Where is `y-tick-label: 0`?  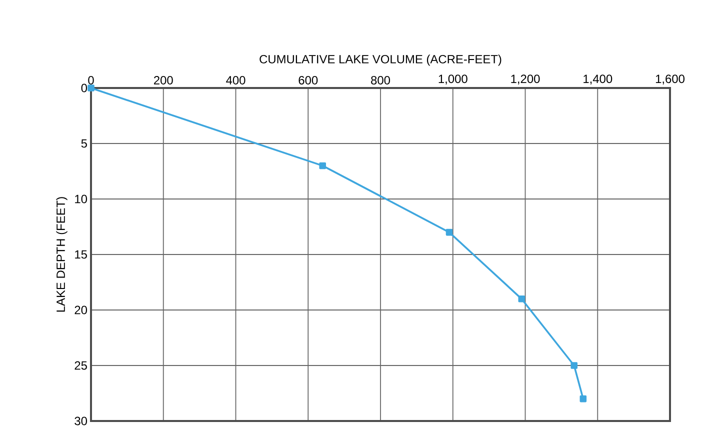 y-tick-label: 0 is located at coordinates (84, 88).